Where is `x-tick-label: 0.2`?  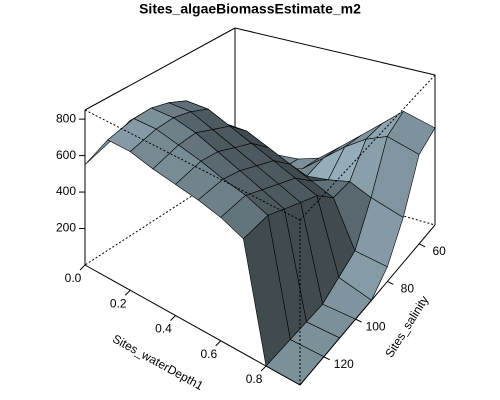
x-tick-label: 0.2 is located at coordinates (118, 303).